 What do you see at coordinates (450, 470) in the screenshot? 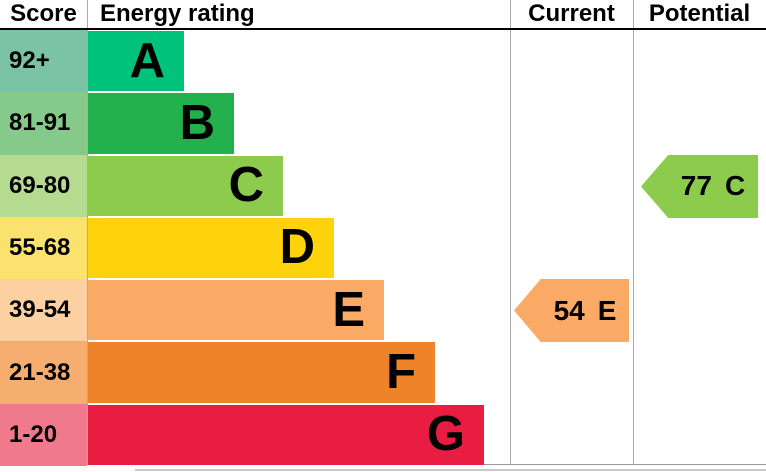
I see `clipped-footer-edge` at bounding box center [450, 470].